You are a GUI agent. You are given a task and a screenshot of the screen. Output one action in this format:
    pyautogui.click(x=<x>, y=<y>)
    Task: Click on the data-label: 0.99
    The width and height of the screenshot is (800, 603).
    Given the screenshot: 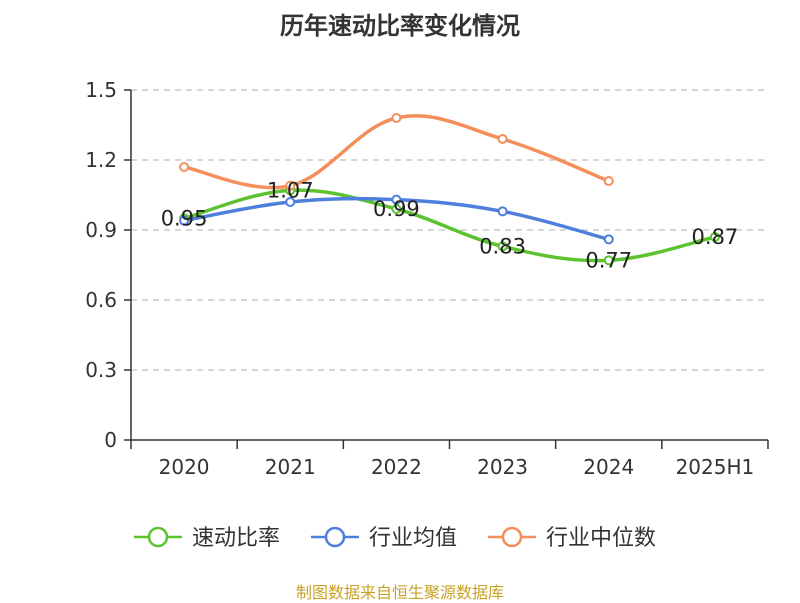 What is the action you would take?
    pyautogui.click(x=396, y=209)
    